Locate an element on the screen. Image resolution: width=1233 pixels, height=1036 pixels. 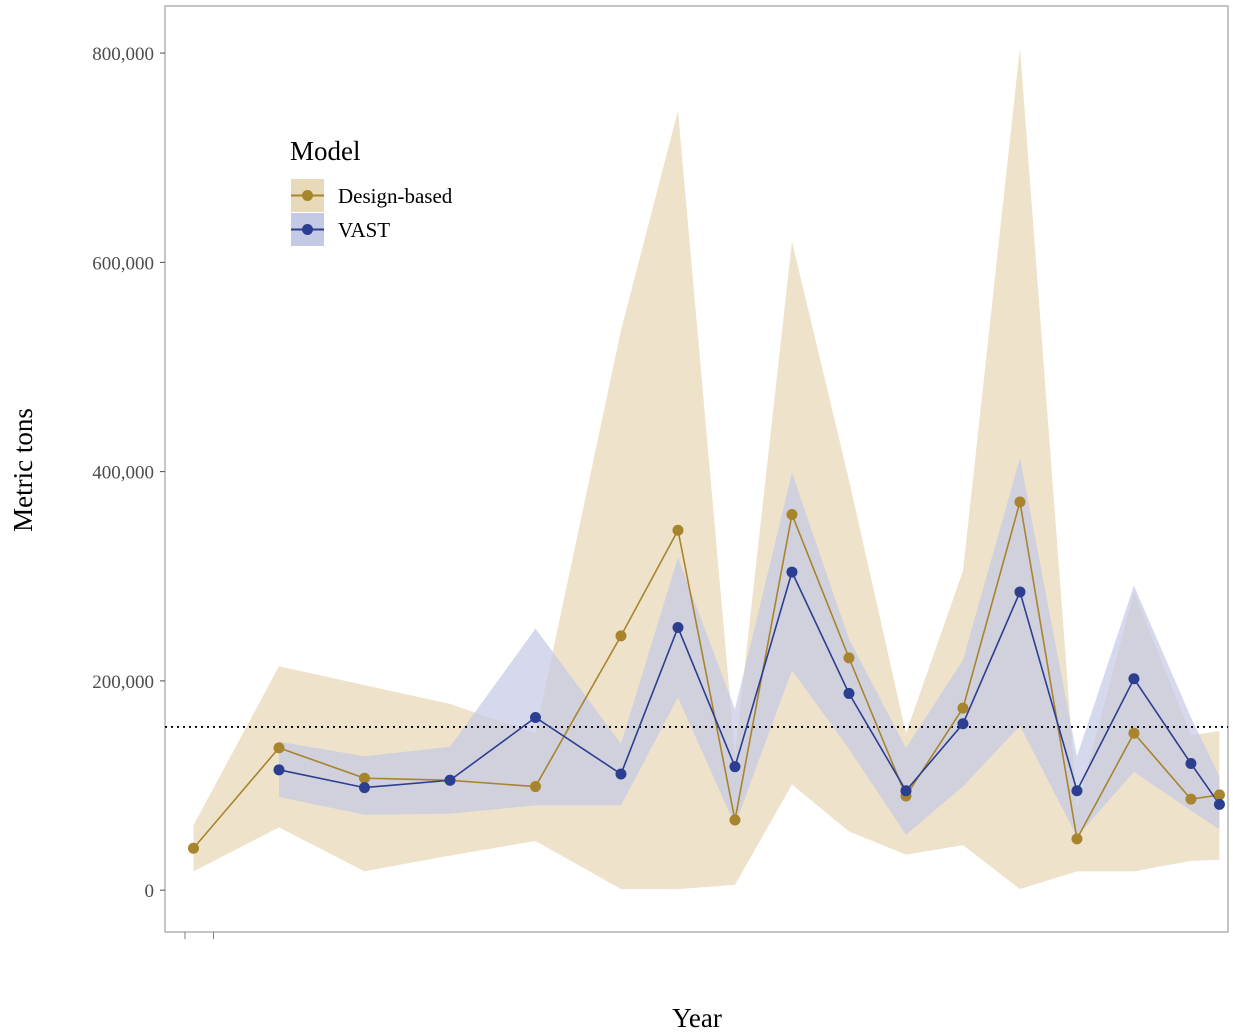
y-tick-label: 600,000 is located at coordinates (123, 263).